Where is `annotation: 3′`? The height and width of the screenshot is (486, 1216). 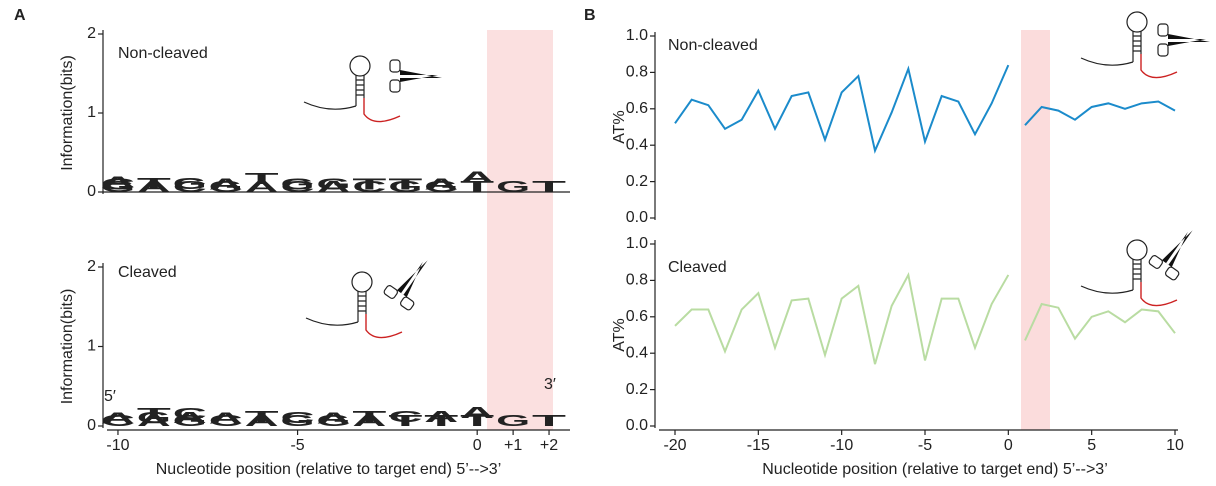
annotation: 3′ is located at coordinates (550, 384).